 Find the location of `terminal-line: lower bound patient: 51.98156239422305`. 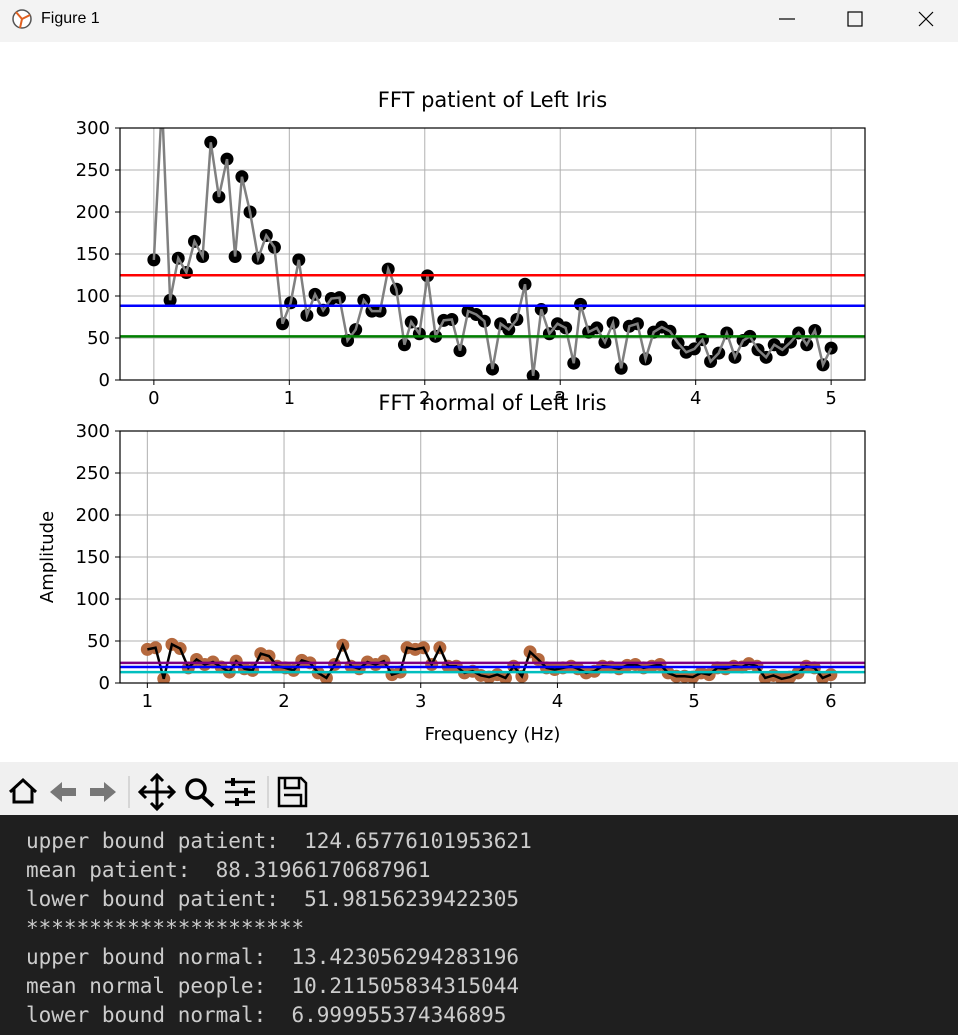

terminal-line: lower bound patient: 51.98156239422305 is located at coordinates (273, 899).